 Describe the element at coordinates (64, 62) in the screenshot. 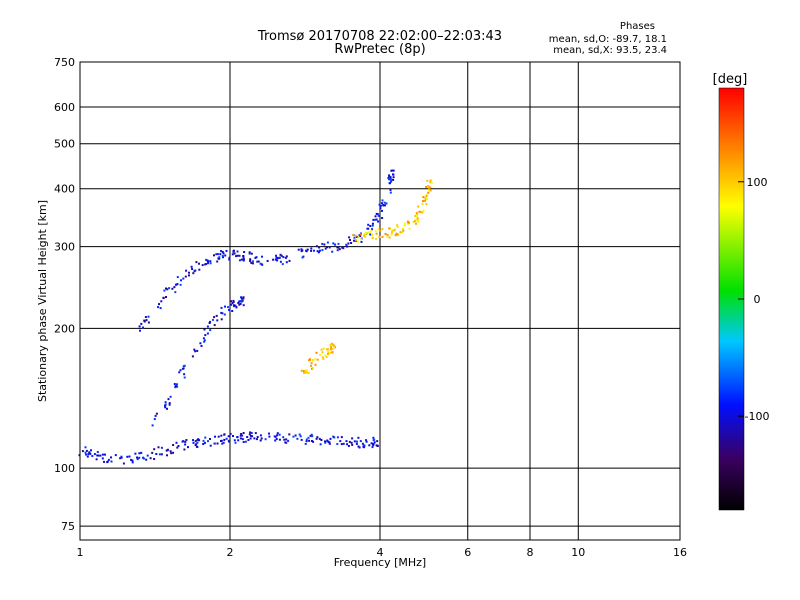

I see `y-tick-label: 750` at that location.